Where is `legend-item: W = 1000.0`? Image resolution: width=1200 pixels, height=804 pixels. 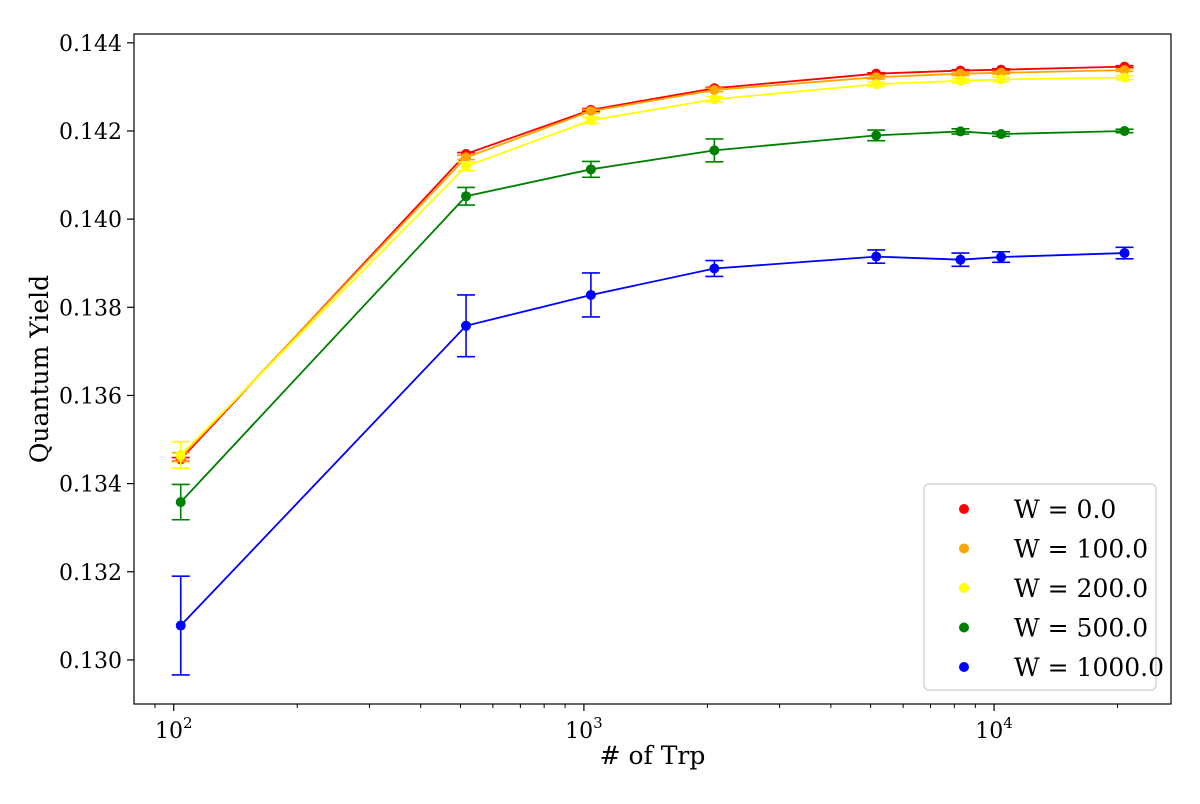
legend-item: W = 1000.0 is located at coordinates (1061, 667).